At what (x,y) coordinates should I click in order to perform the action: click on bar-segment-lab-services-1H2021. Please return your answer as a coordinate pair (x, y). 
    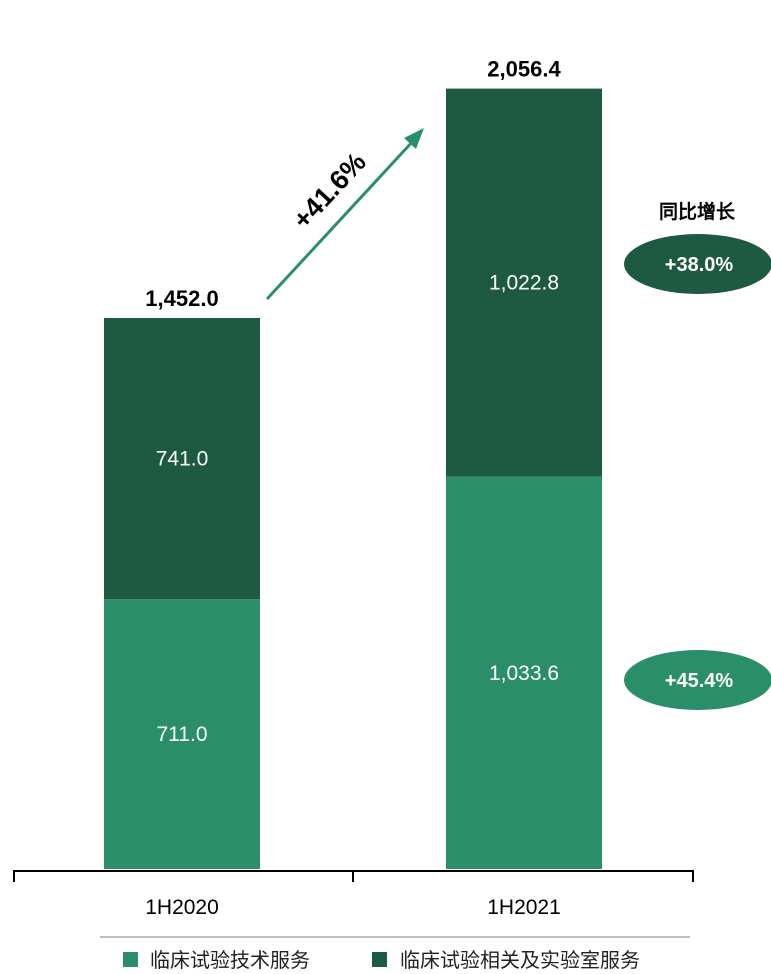
    Looking at the image, I should click on (524, 282).